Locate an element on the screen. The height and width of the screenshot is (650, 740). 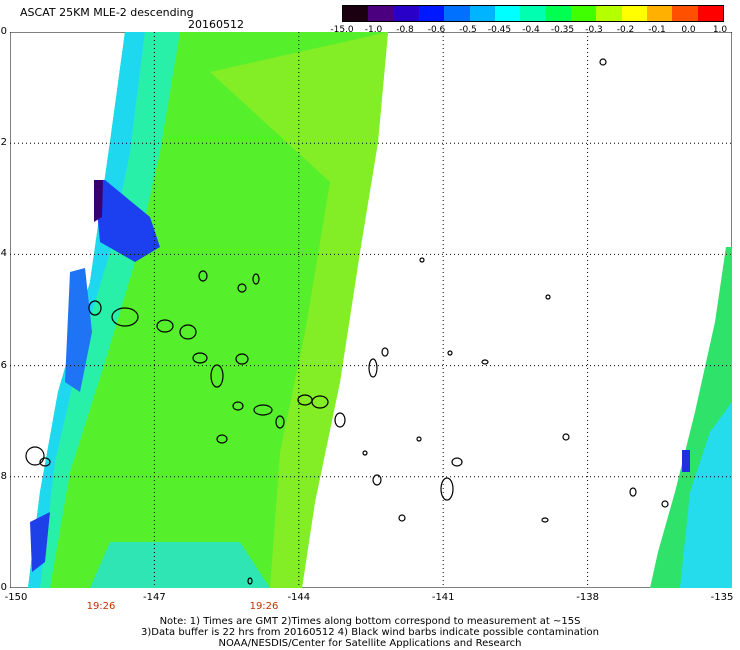
color-scale-label: -0.3 is located at coordinates (594, 30).